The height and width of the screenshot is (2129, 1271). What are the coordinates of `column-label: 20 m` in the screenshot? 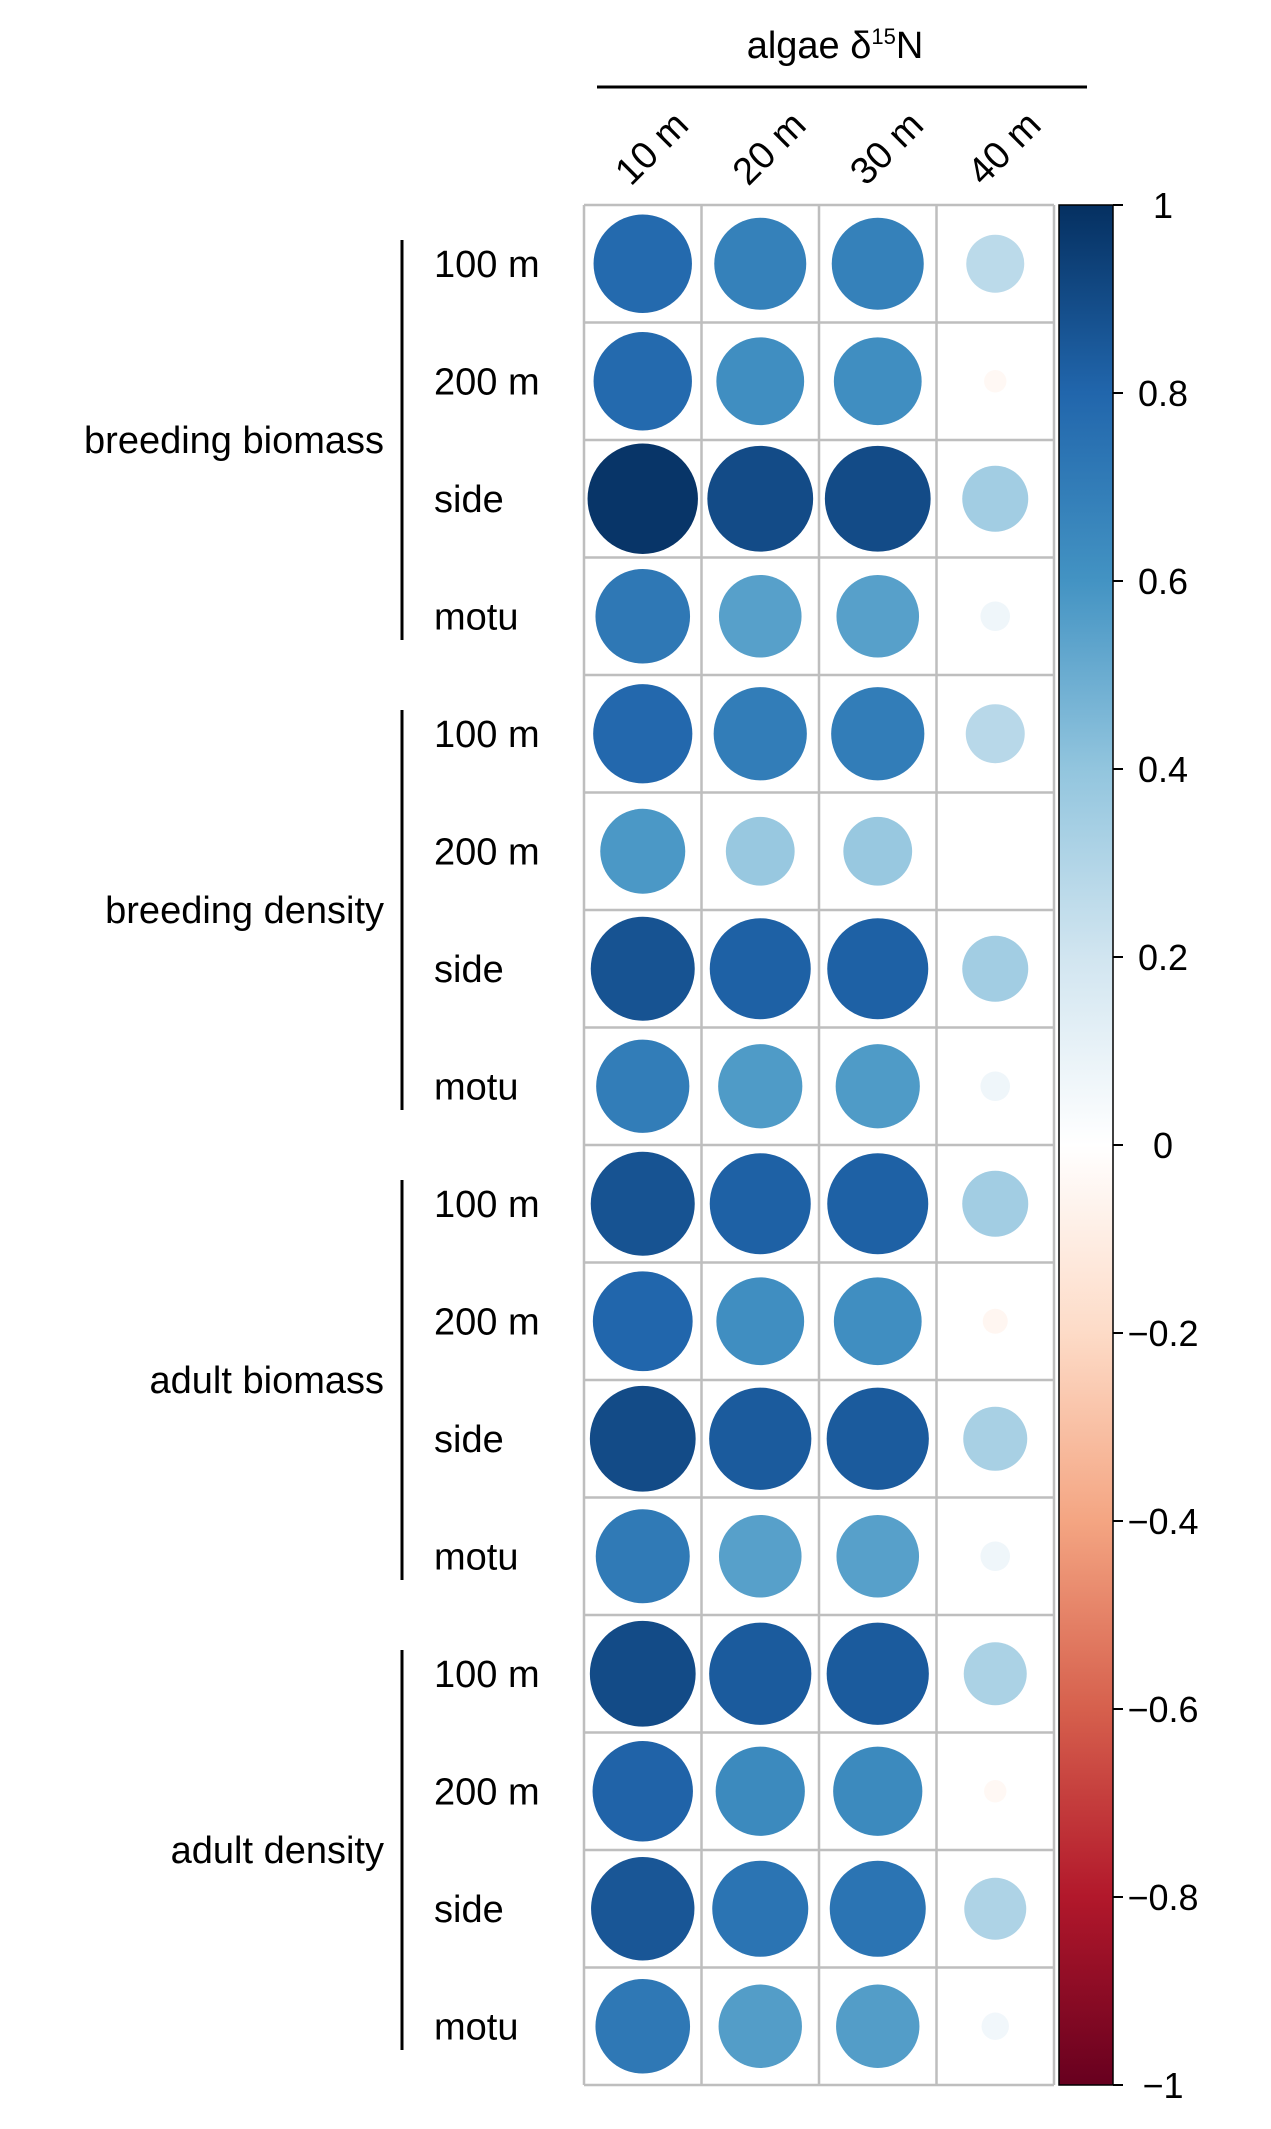 It's located at (769, 148).